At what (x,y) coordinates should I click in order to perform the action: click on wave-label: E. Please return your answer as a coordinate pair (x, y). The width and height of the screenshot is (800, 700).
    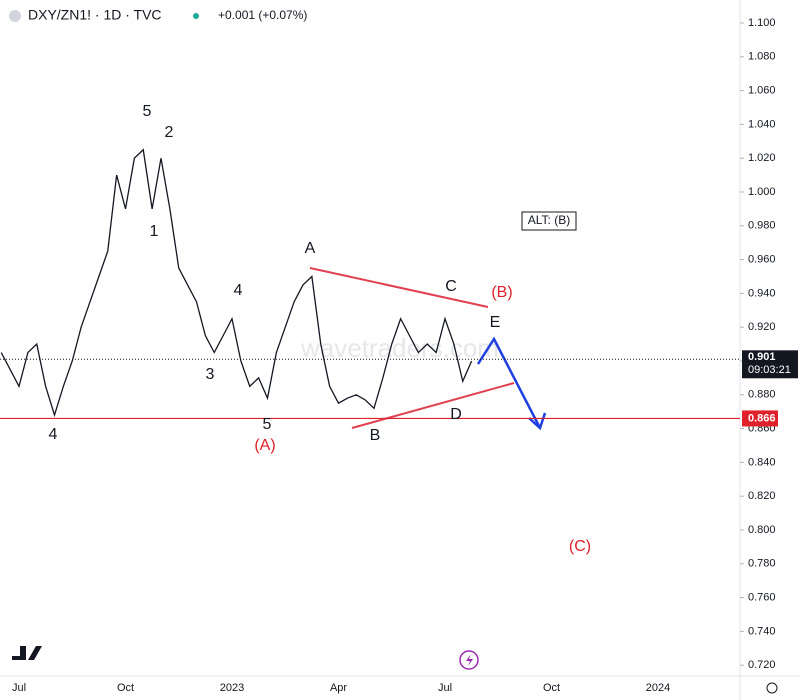
    Looking at the image, I should click on (495, 322).